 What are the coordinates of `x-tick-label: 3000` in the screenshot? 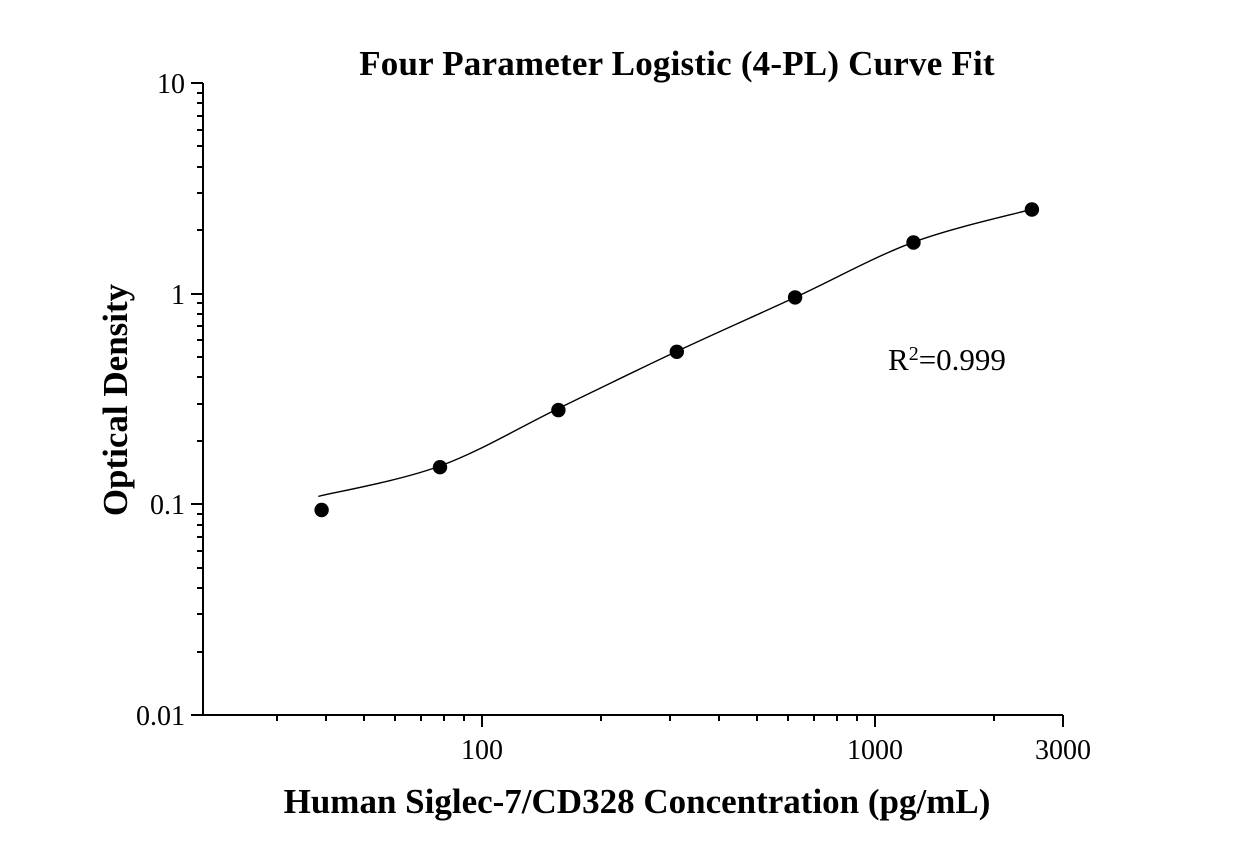 It's located at (1063, 750).